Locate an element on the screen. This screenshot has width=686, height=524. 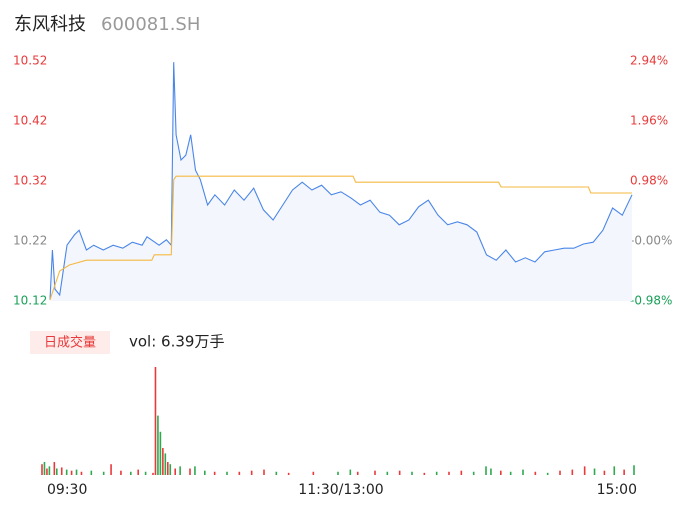
y-tick-label: 10.52 is located at coordinates (30, 61).